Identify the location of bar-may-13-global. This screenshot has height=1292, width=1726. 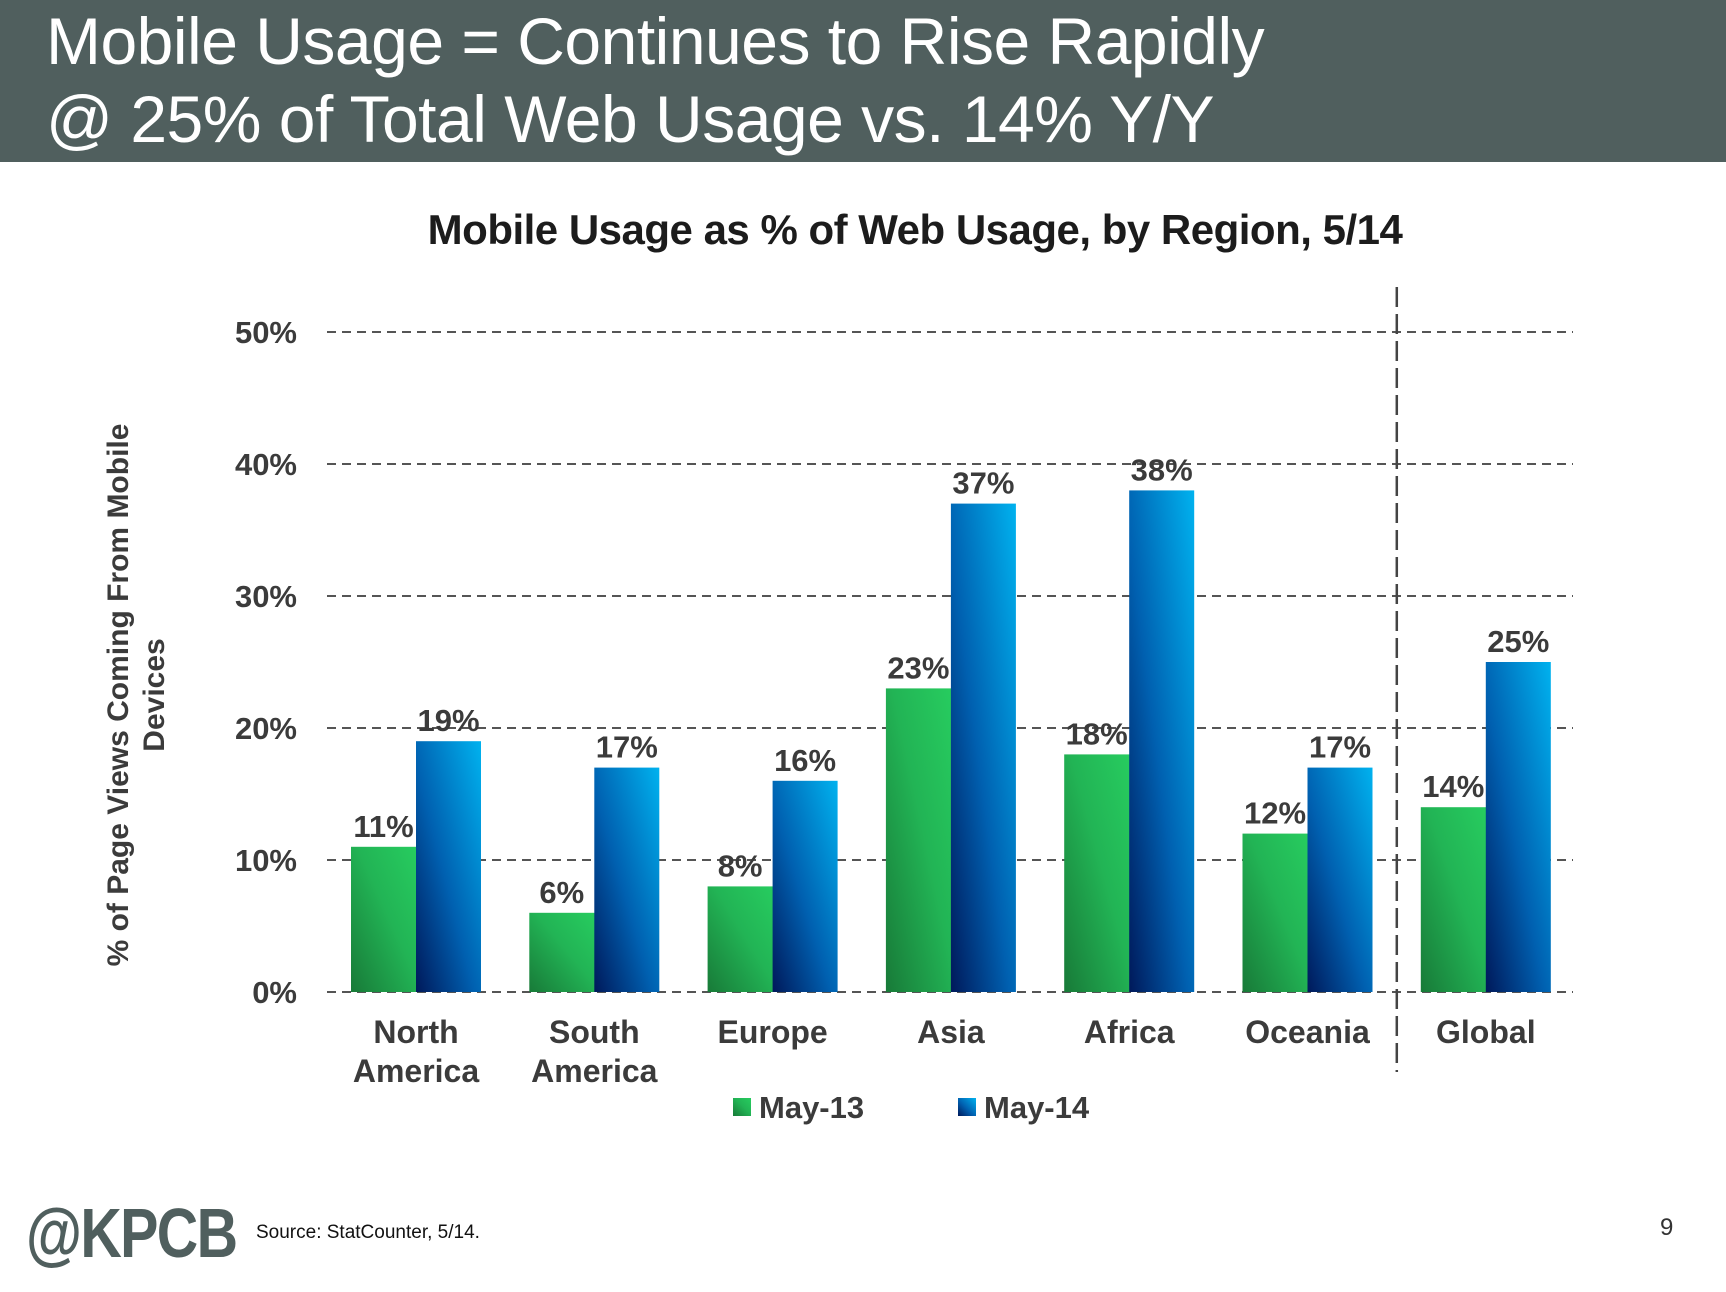
(1453, 899).